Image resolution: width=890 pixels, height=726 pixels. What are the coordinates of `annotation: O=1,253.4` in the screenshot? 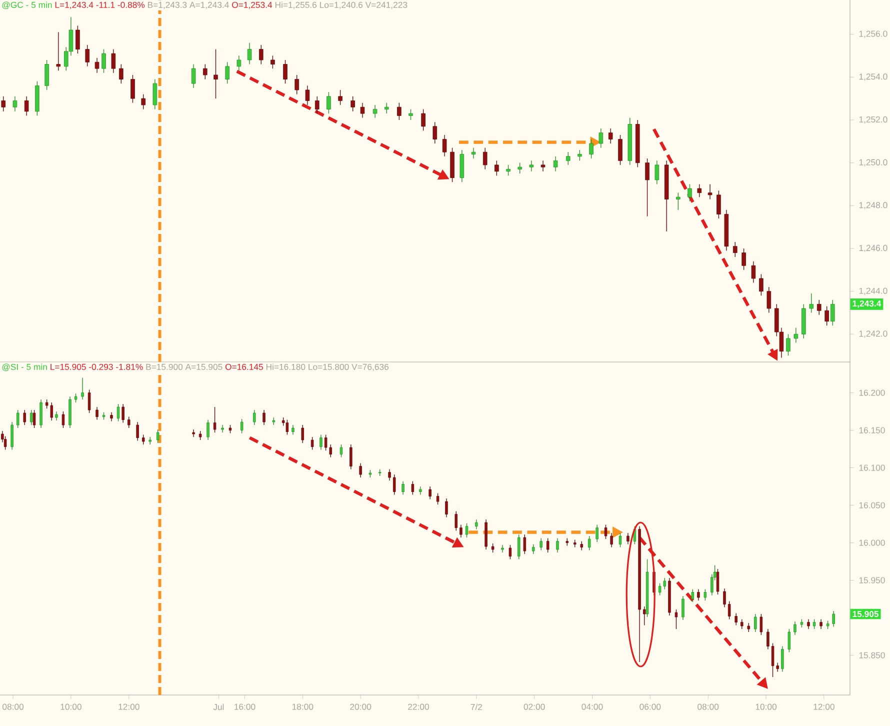 It's located at (252, 5).